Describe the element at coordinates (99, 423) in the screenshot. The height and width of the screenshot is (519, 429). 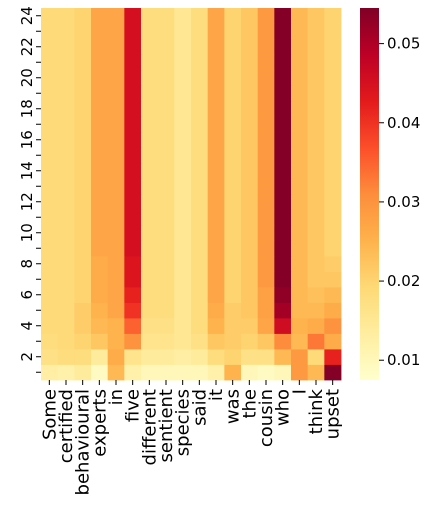
I see `x-tick-label: experts` at that location.